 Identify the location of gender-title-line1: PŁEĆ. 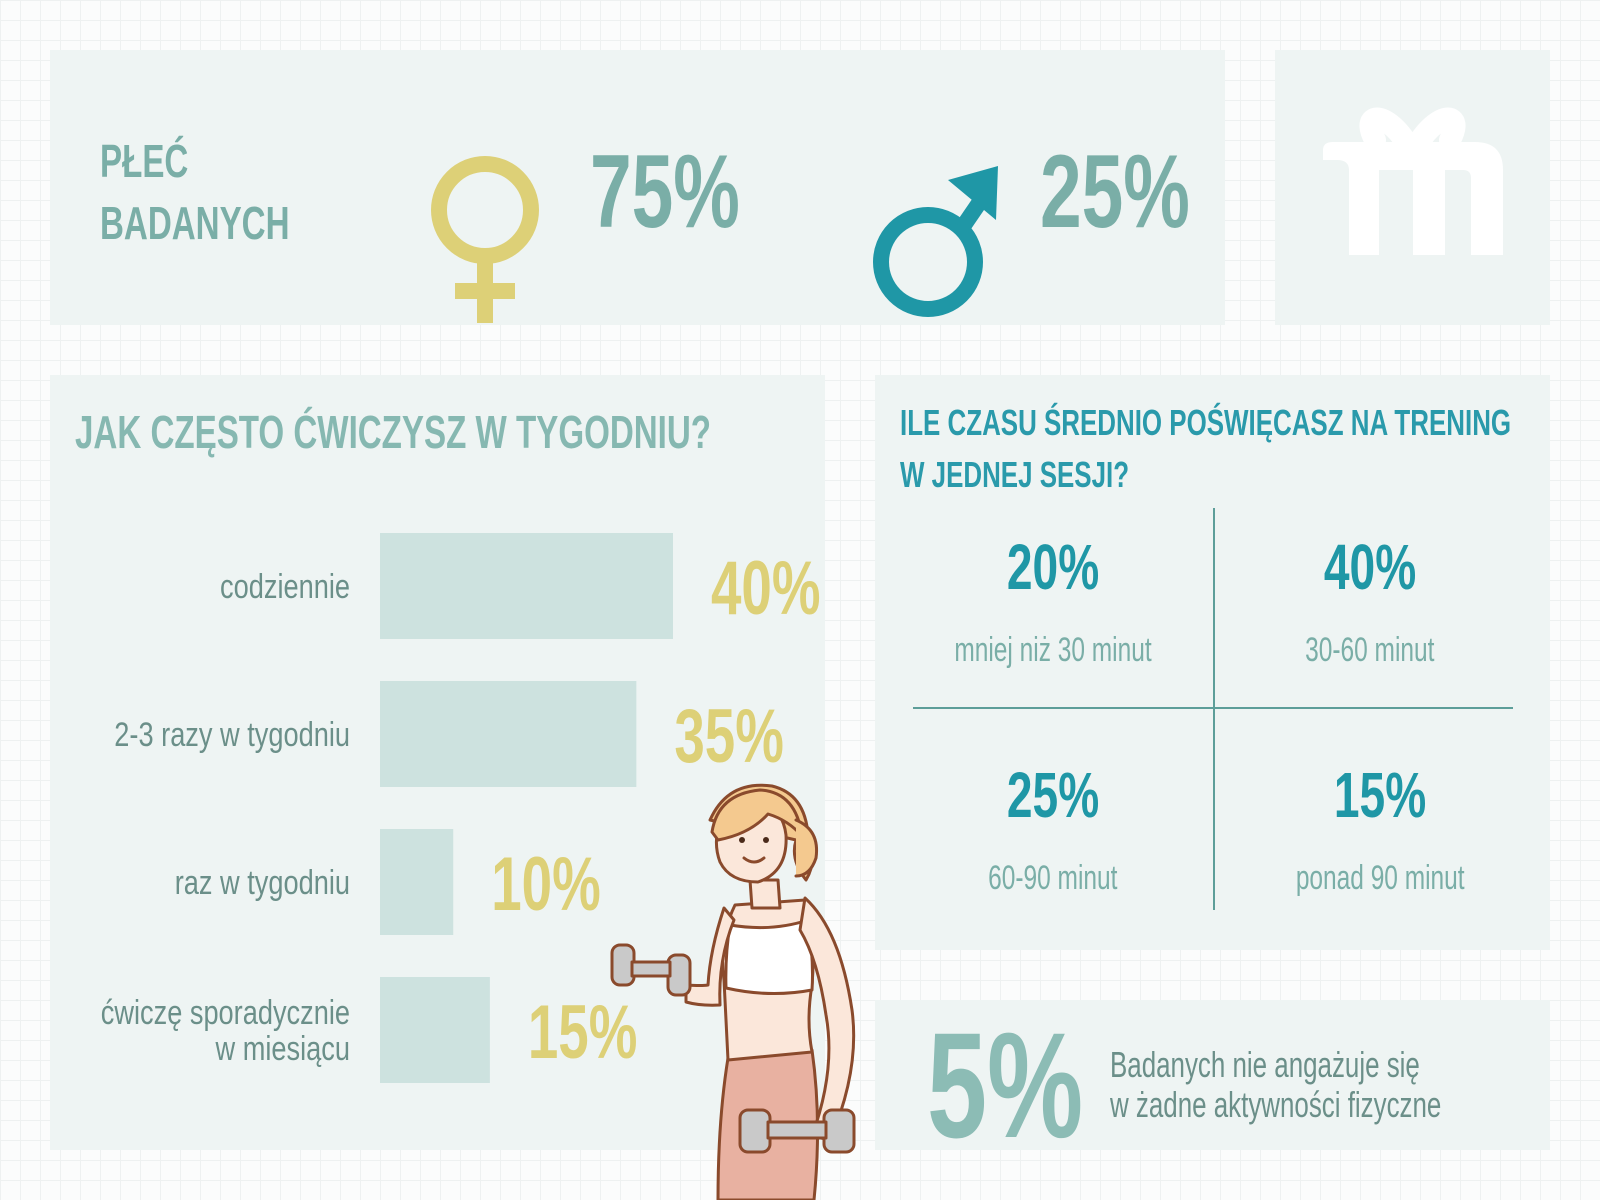
(144, 161).